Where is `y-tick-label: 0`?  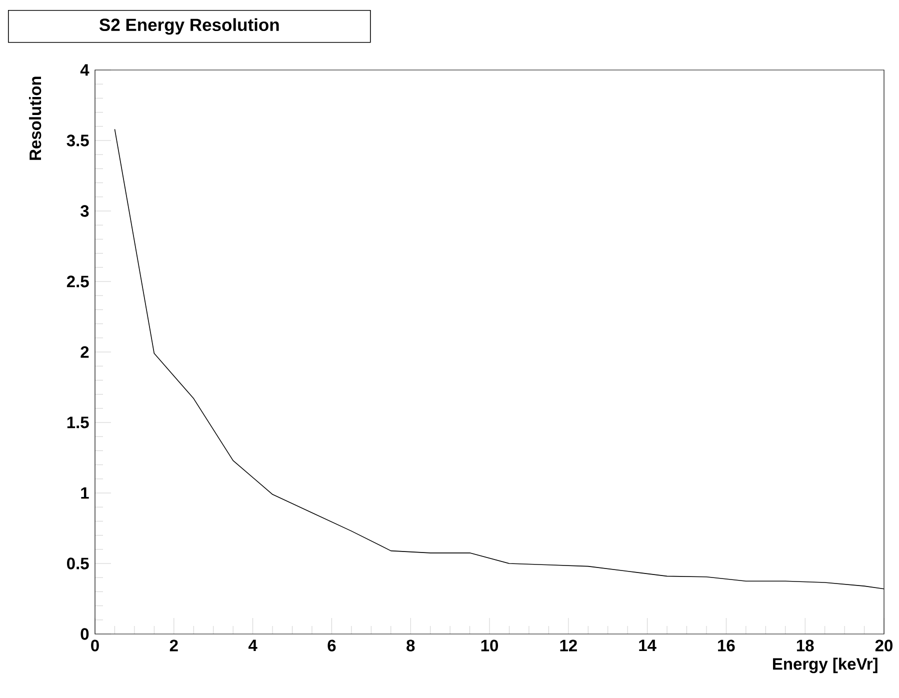 y-tick-label: 0 is located at coordinates (84, 634).